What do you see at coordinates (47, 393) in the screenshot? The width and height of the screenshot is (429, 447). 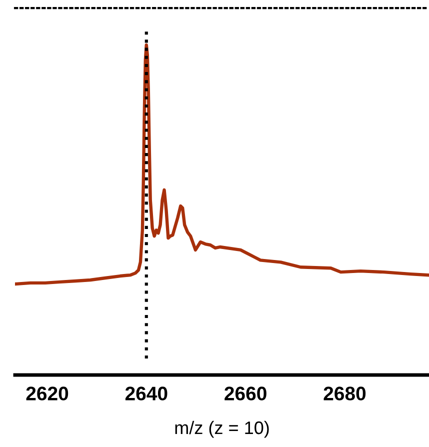 I see `x-tick-label: 2620` at bounding box center [47, 393].